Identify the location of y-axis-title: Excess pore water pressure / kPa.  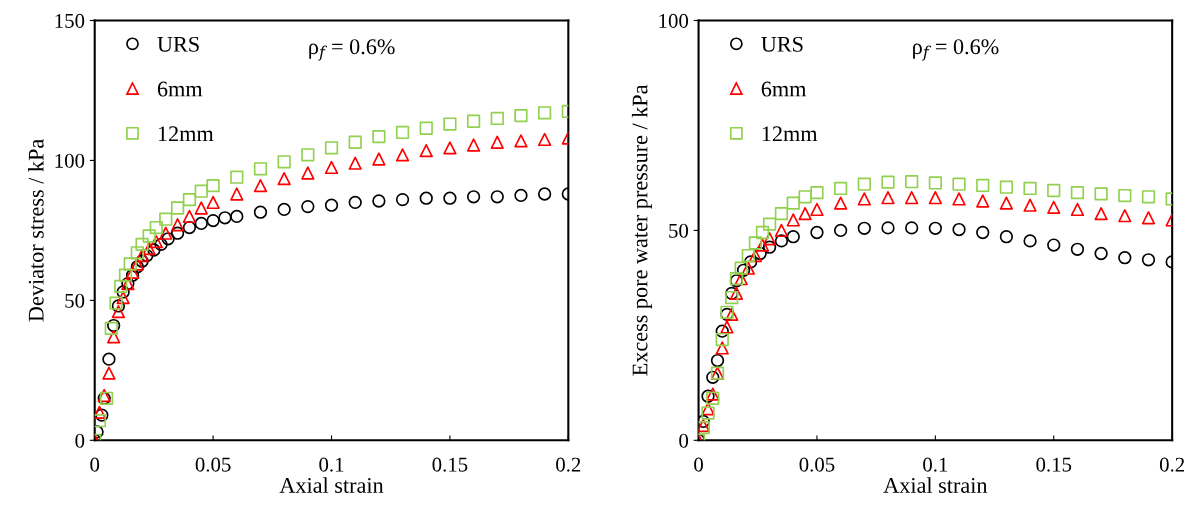
(642, 230).